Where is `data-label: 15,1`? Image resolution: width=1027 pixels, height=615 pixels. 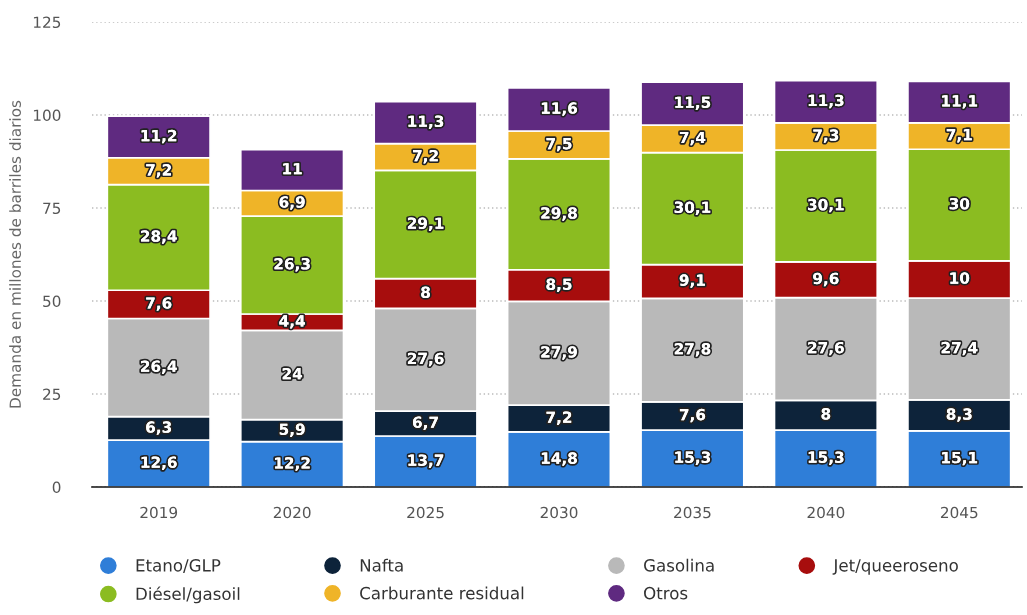
data-label: 15,1 is located at coordinates (960, 458).